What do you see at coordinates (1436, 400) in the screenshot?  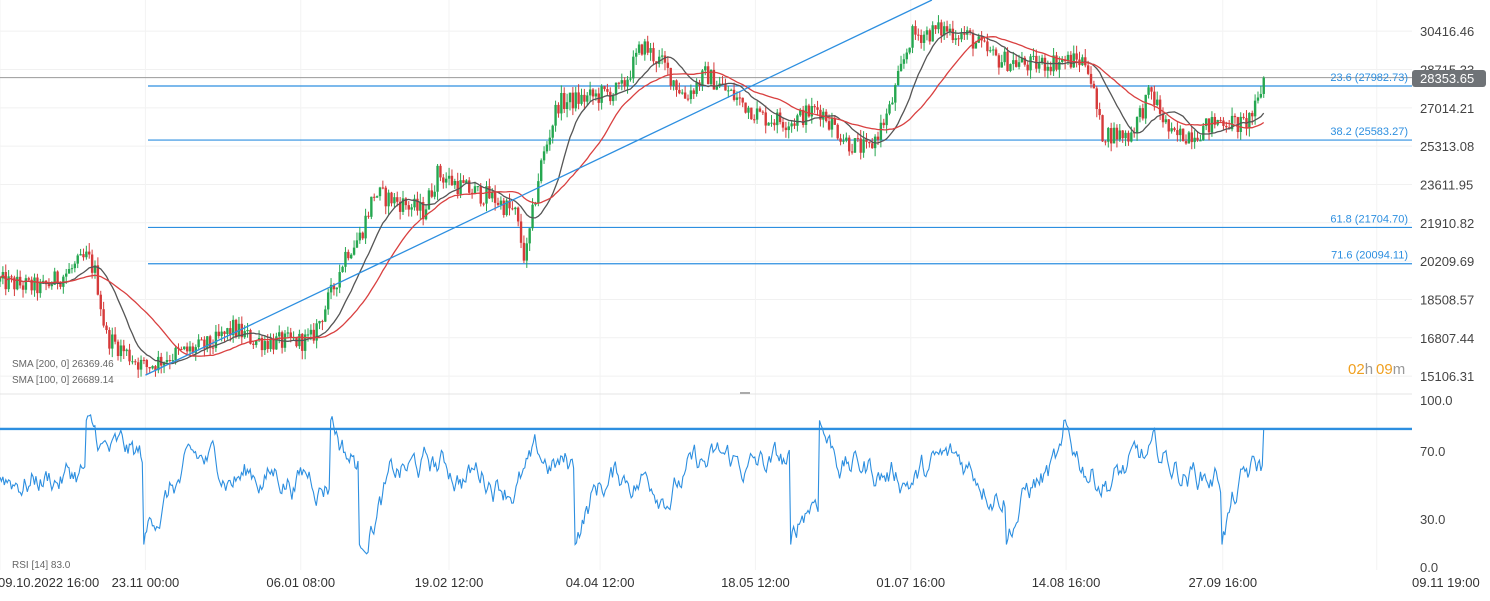 I see `rsi-tick-label: 100.0` at bounding box center [1436, 400].